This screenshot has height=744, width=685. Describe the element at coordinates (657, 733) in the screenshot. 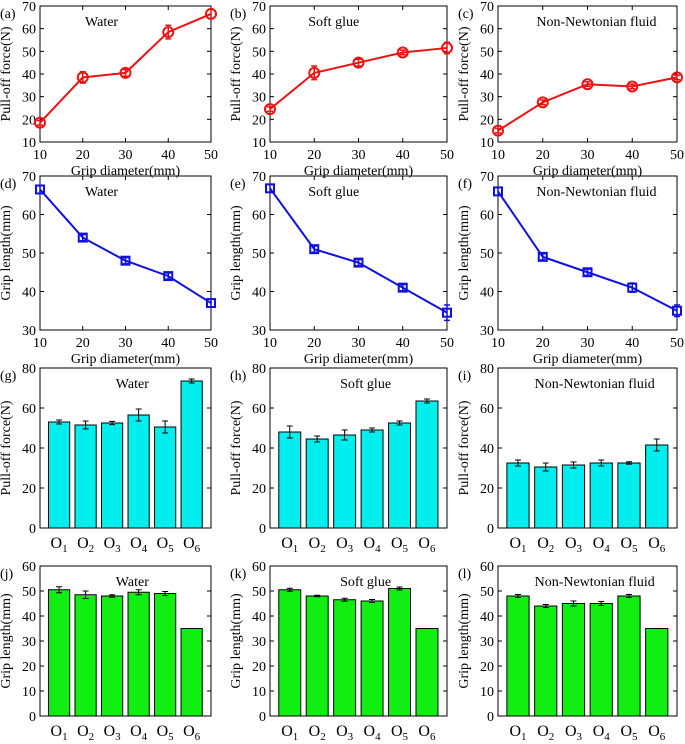

I see `category-label: O6` at that location.